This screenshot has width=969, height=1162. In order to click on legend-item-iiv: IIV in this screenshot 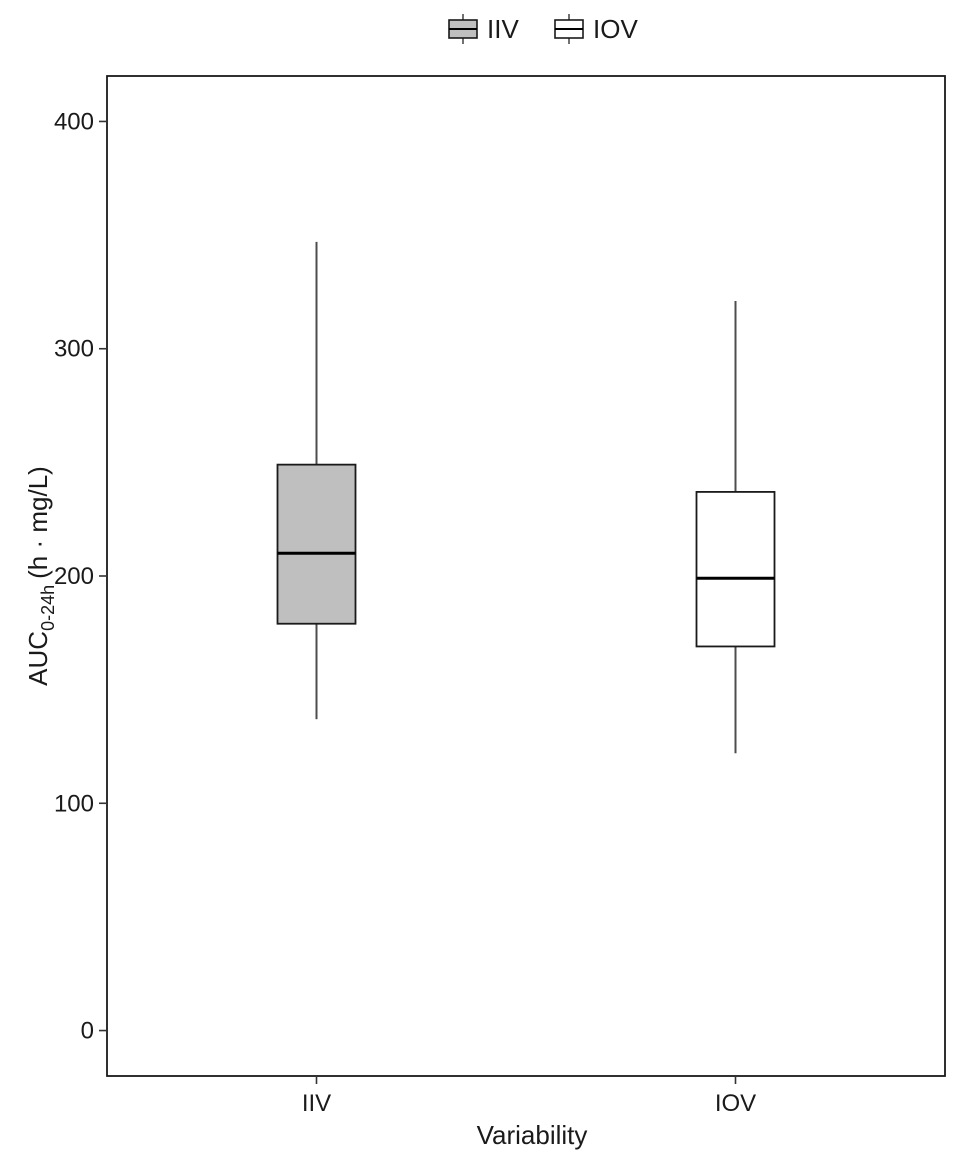, I will do `click(483, 29)`.